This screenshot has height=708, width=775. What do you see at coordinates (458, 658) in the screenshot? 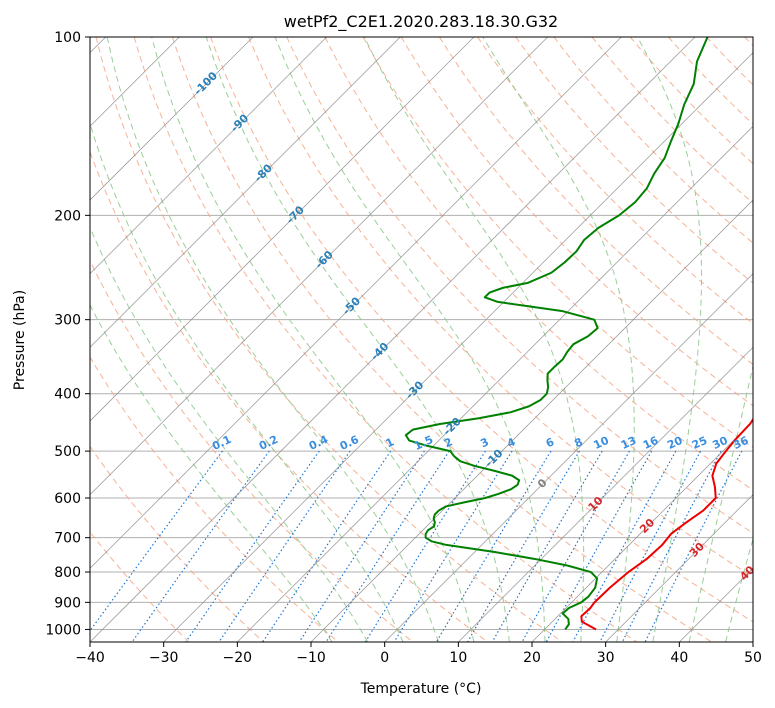
I see `x-tick-label: 10` at bounding box center [458, 658].